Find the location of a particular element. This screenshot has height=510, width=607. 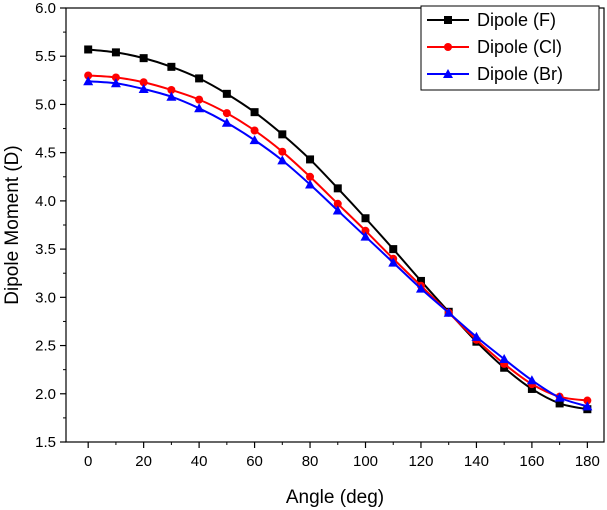

x-tick-label: 180 is located at coordinates (587, 461).